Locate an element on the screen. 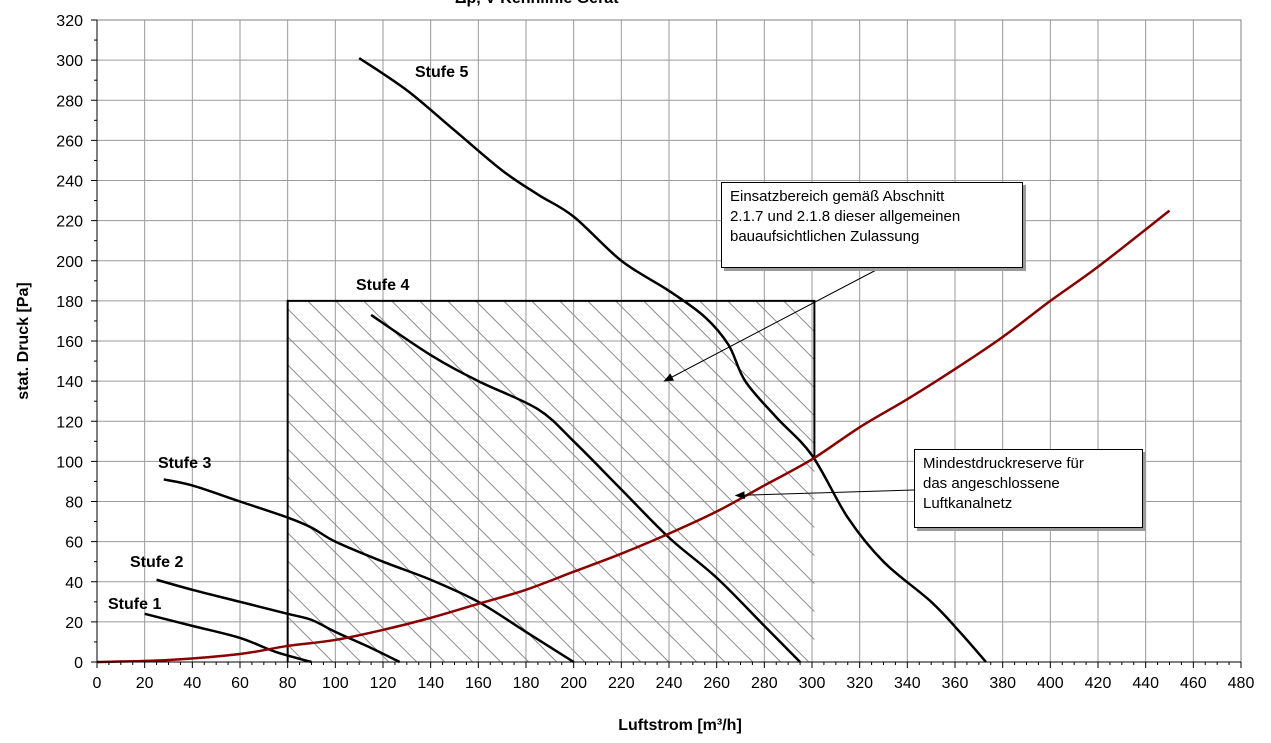  y-tick-label: 100 is located at coordinates (69, 462).